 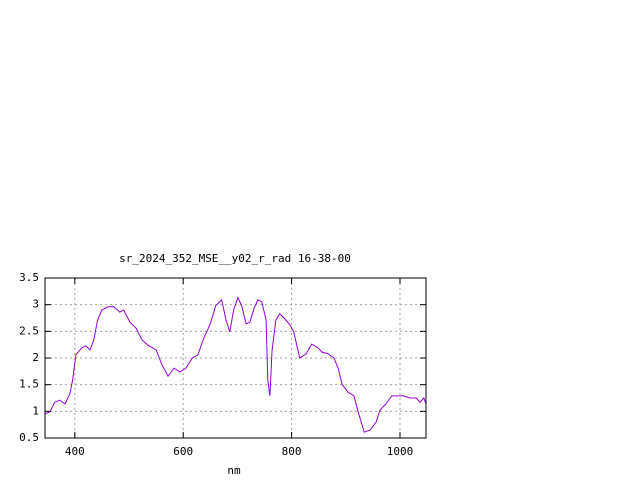 What do you see at coordinates (29, 277) in the screenshot?
I see `y-tick-label: 3.5` at bounding box center [29, 277].